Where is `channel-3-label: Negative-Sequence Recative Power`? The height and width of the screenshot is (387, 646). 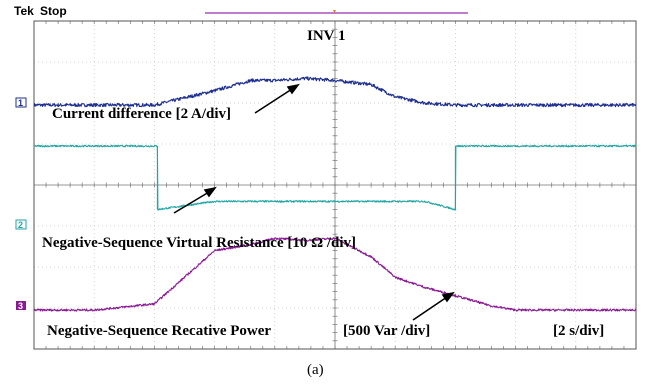
channel-3-label: Negative-Sequence Recative Power is located at coordinates (159, 331).